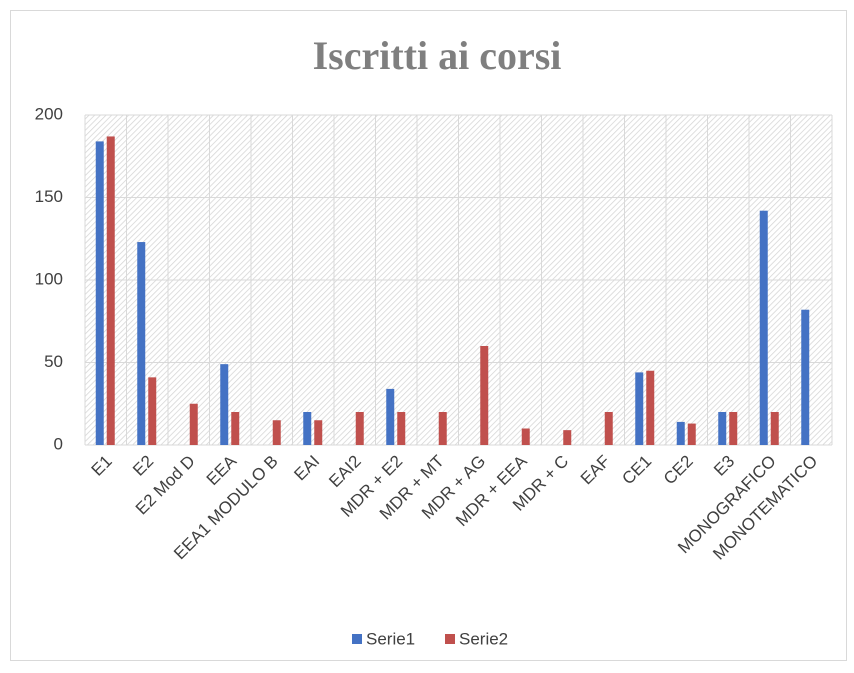 This screenshot has height=673, width=854. I want to click on y-tick-label: 50, so click(53, 361).